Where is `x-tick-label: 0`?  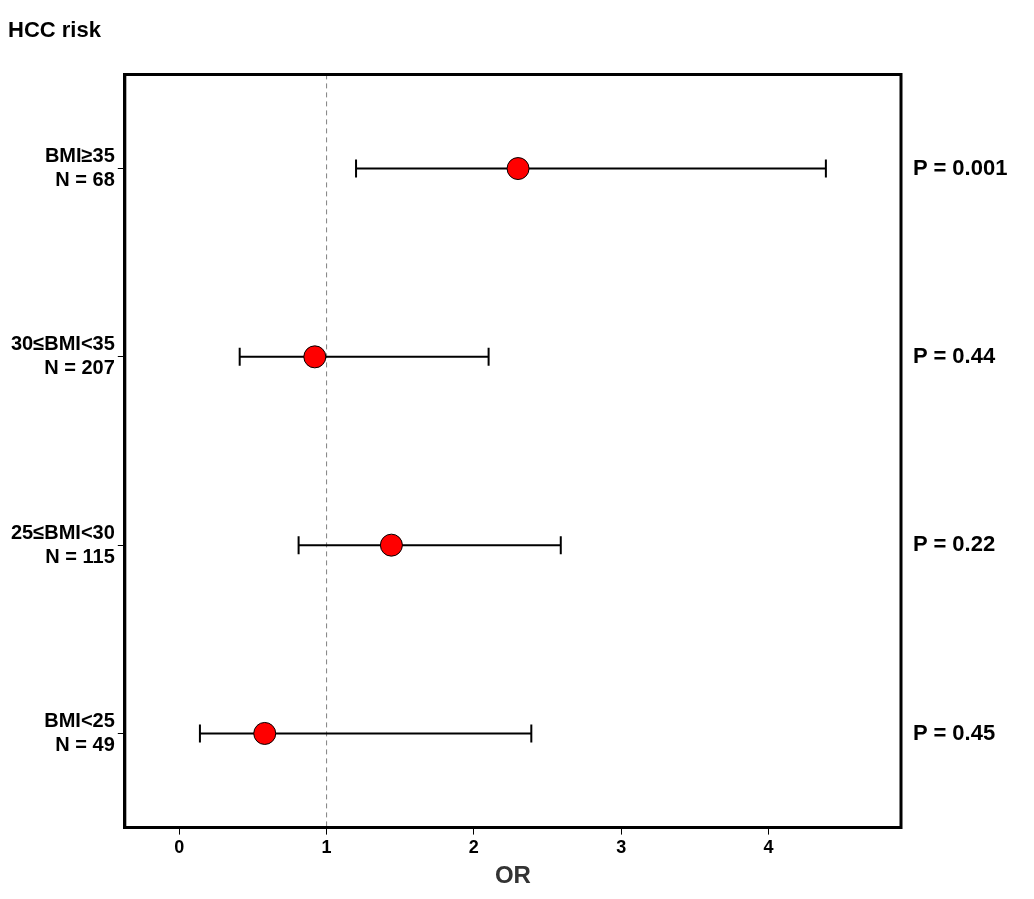 x-tick-label: 0 is located at coordinates (179, 847).